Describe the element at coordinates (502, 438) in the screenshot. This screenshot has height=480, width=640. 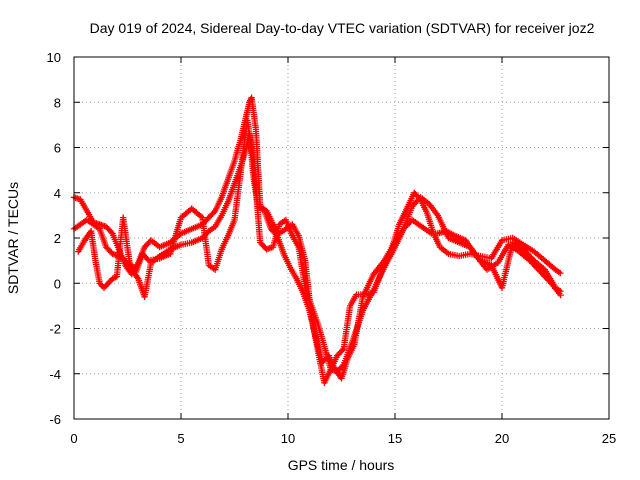
I see `x-tick-label: 20` at that location.